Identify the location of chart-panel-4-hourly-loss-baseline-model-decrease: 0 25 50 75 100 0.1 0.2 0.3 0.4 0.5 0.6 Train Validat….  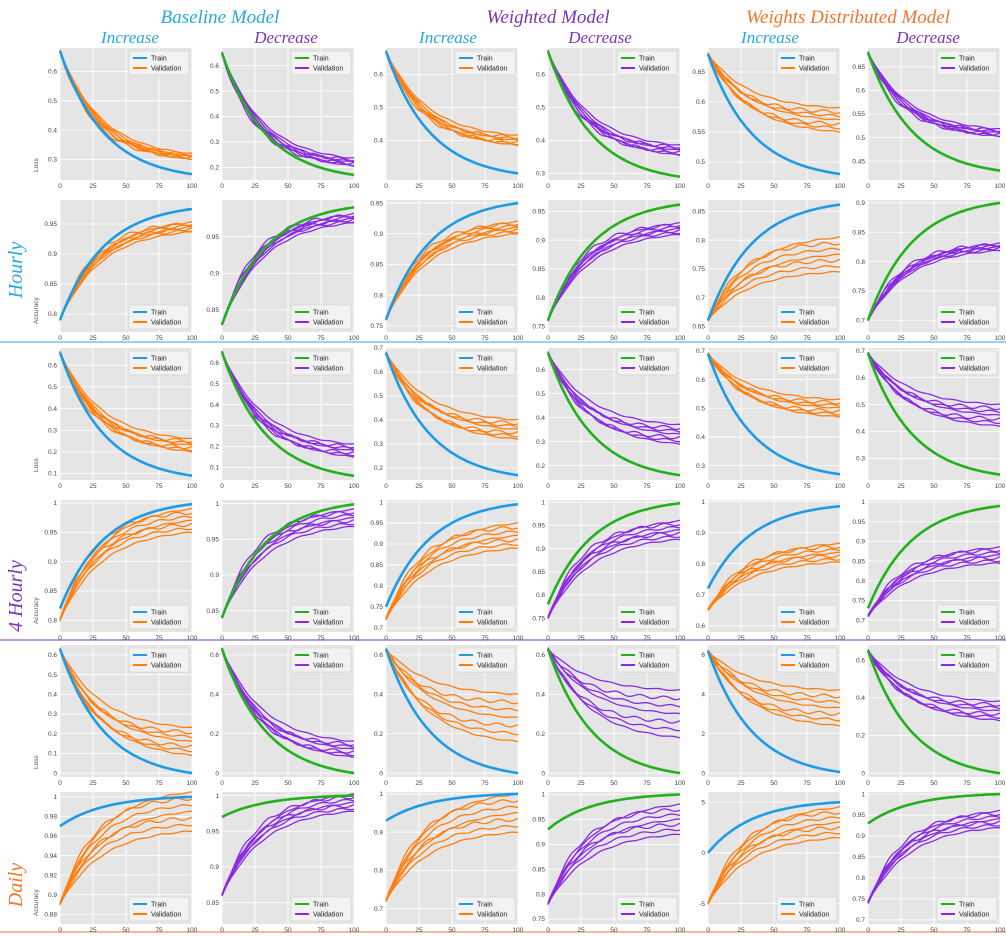
(285, 419).